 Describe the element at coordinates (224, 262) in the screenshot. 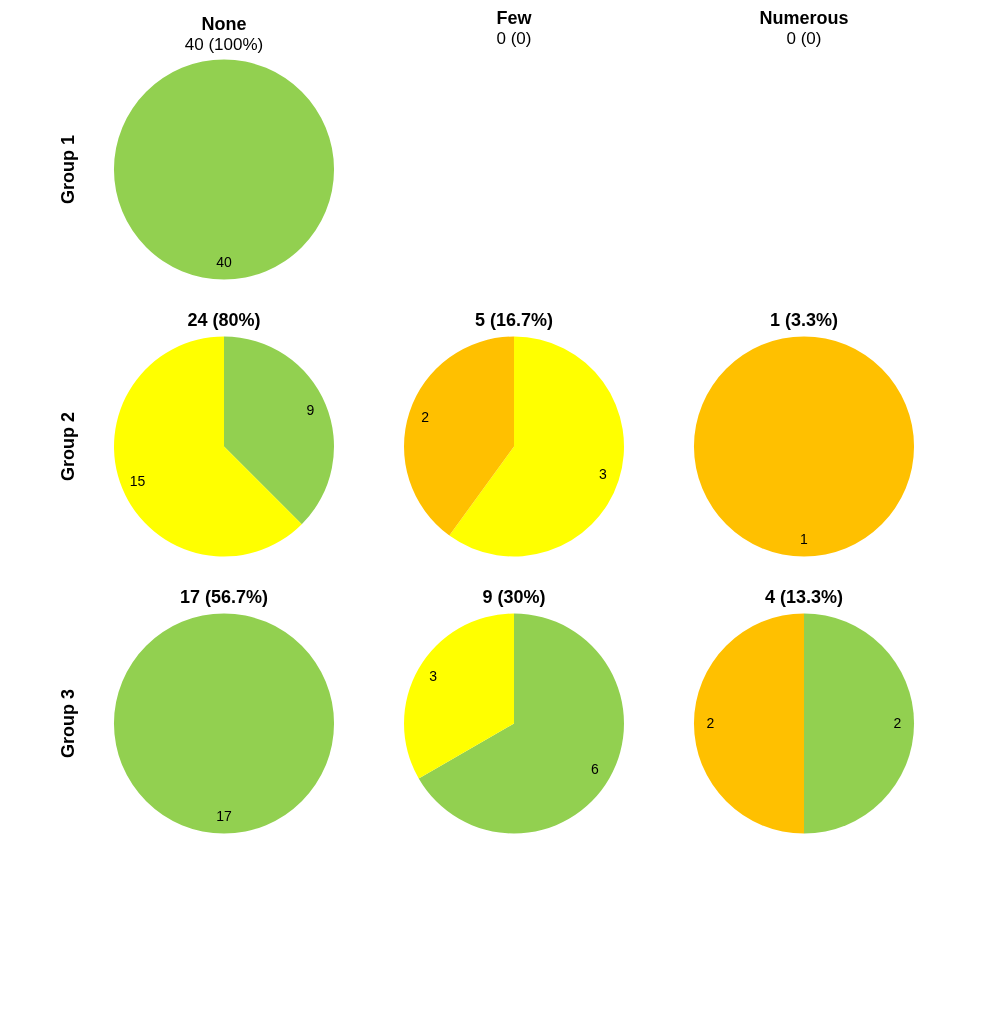

I see `data-label: 40` at that location.